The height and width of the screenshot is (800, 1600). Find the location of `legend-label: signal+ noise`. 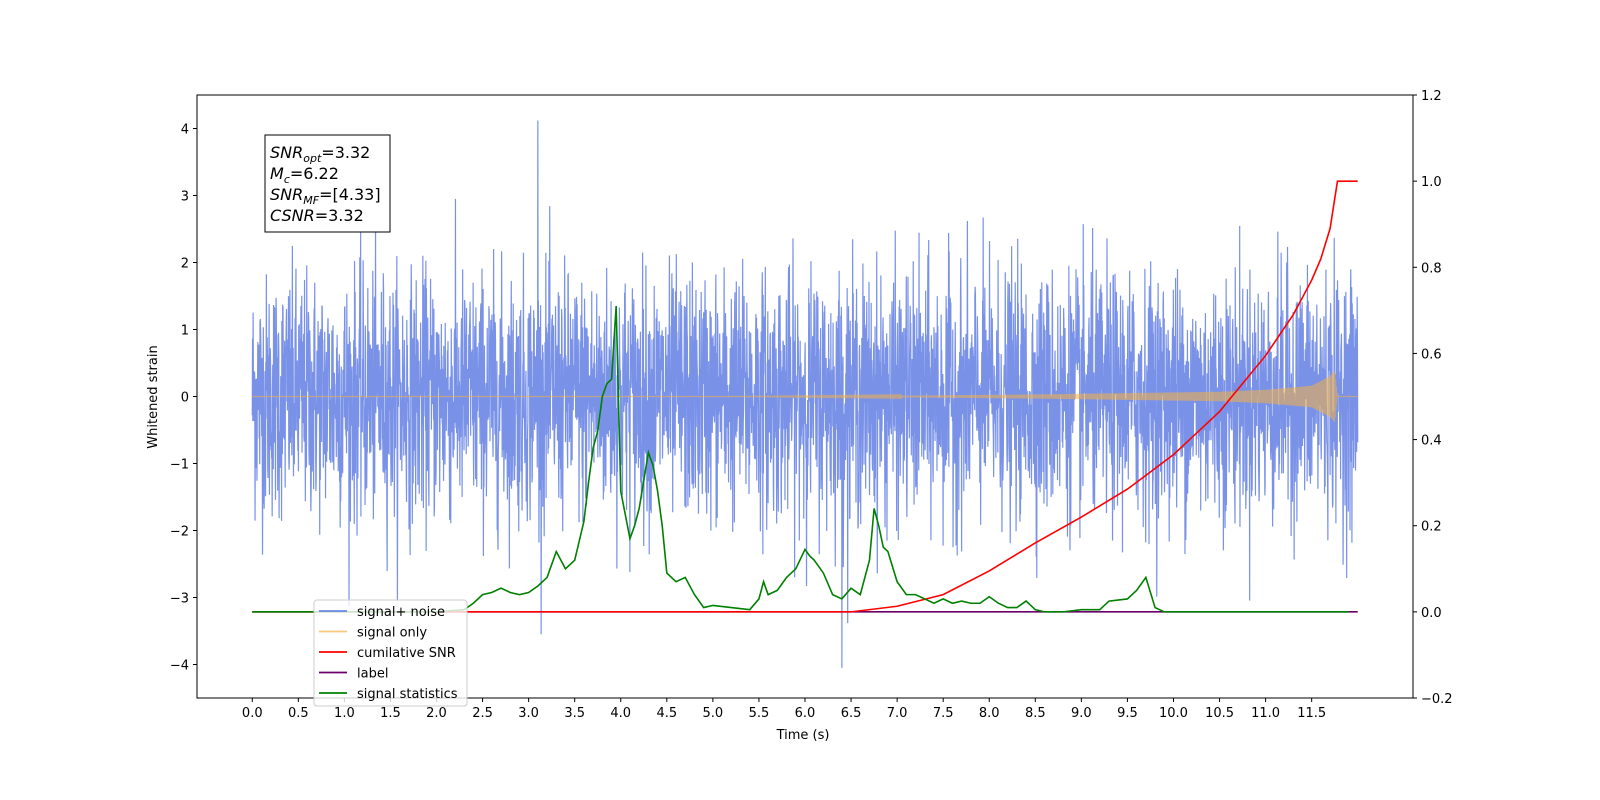

legend-label: signal+ noise is located at coordinates (401, 612).